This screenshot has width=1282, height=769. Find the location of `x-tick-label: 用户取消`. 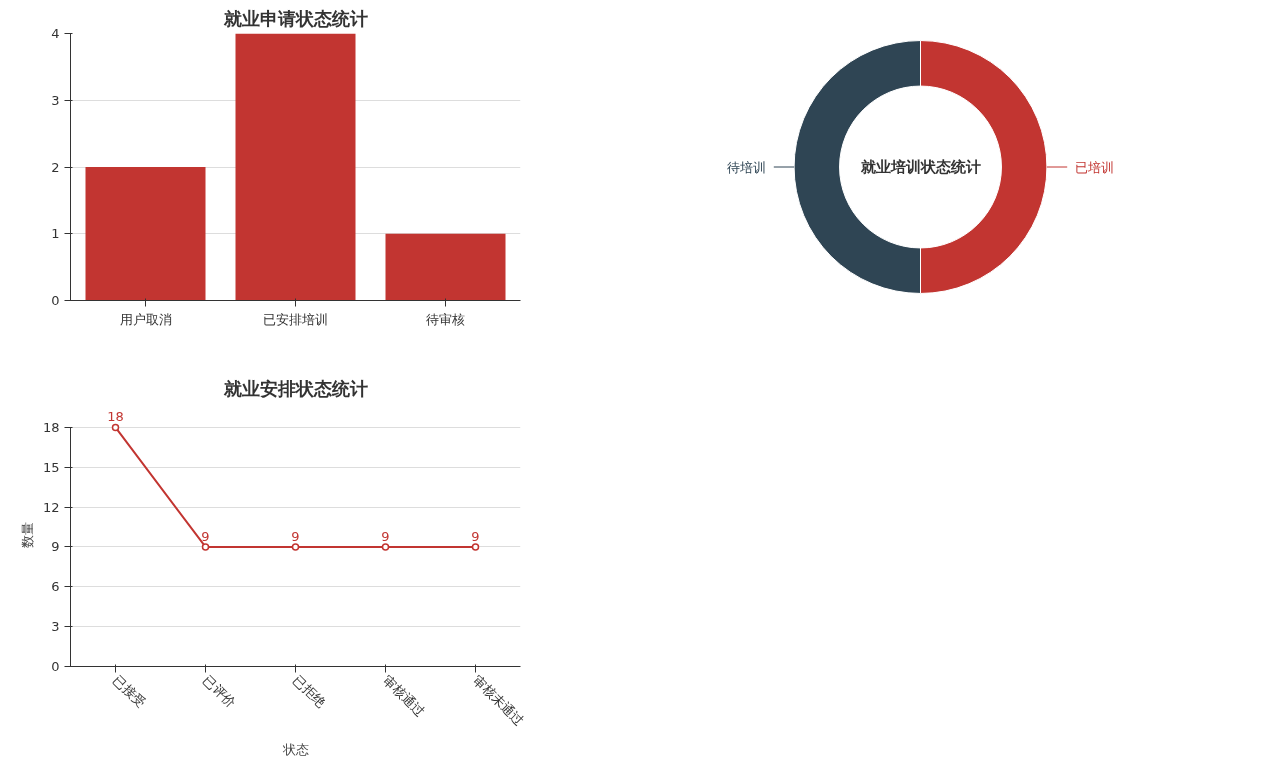

x-tick-label: 用户取消 is located at coordinates (145, 319).